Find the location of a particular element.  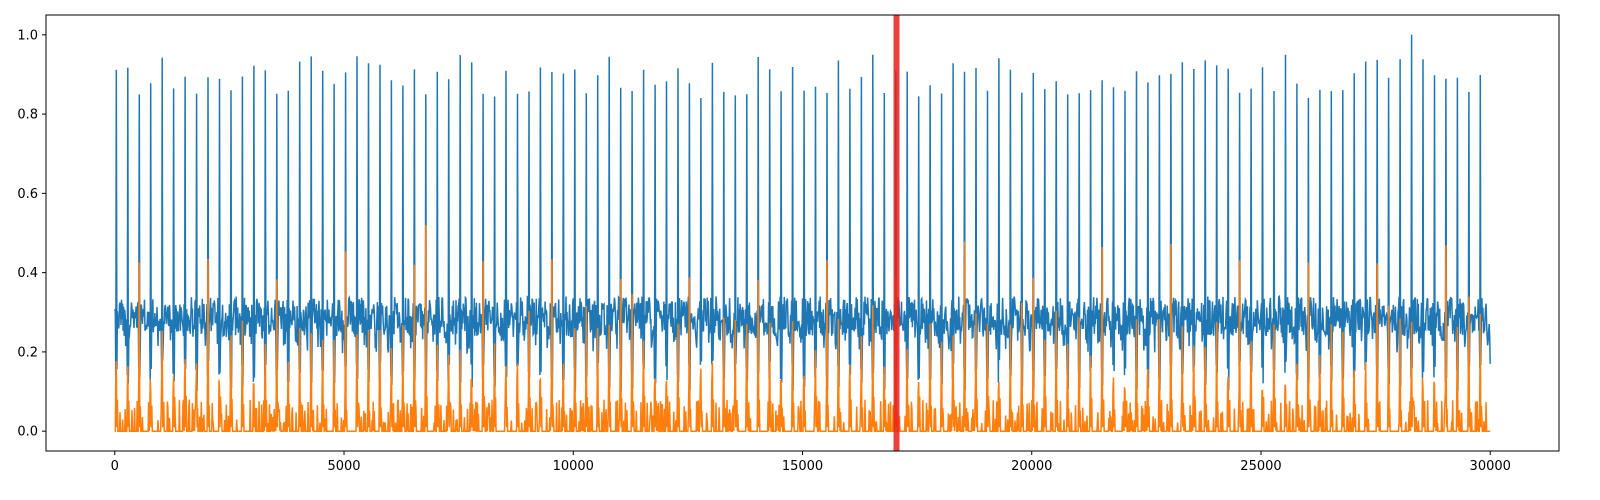

y-tick-label: 0.4 is located at coordinates (27, 273).